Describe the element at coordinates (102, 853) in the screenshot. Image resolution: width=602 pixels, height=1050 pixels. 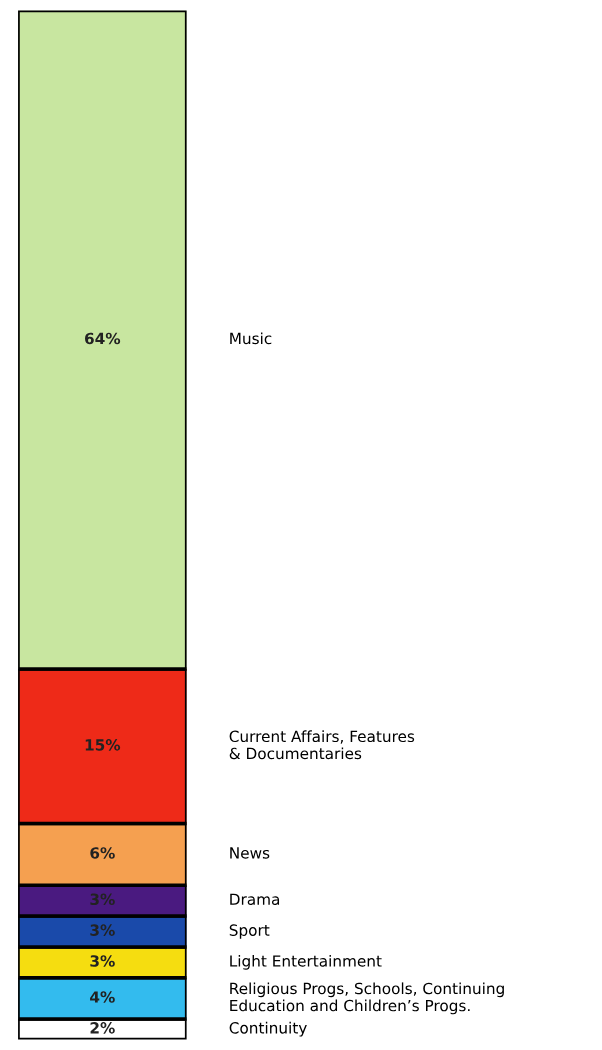
I see `data-label: 6%` at that location.